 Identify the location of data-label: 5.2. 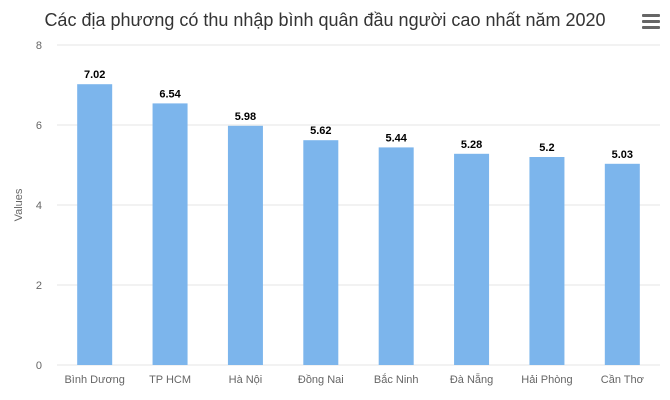
(546, 148).